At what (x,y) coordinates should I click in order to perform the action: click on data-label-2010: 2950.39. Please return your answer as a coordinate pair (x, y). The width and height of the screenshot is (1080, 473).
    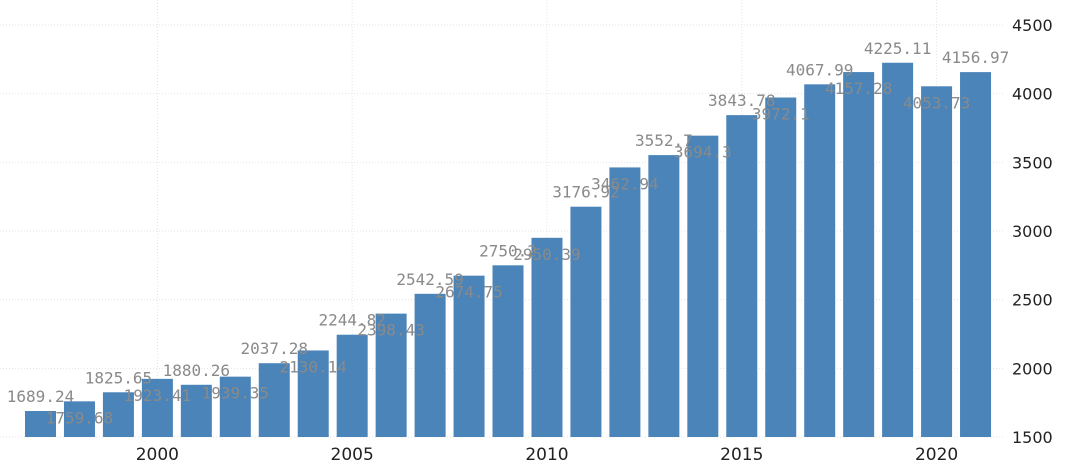
    Looking at the image, I should click on (546, 254).